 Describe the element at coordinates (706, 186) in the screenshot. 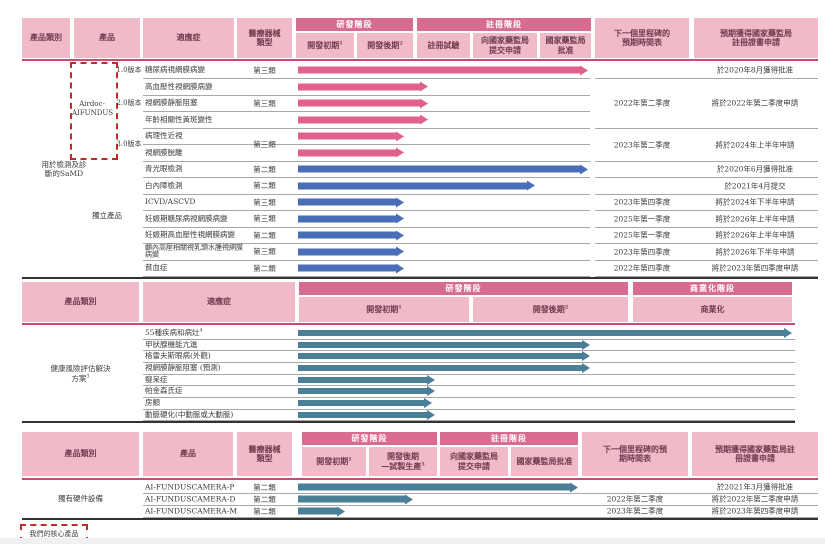

I see `milestone-entry: 於2021年4月提交` at that location.